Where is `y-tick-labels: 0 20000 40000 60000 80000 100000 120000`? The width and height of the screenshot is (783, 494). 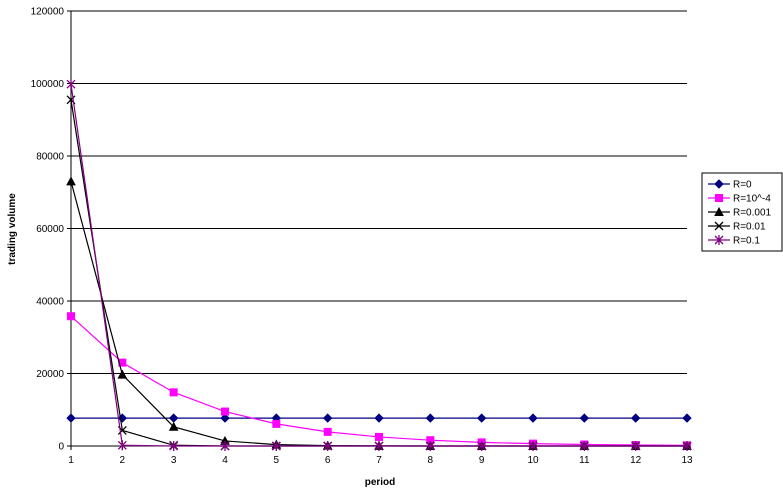
y-tick-labels: 0 20000 40000 60000 80000 100000 120000 is located at coordinates (48, 230).